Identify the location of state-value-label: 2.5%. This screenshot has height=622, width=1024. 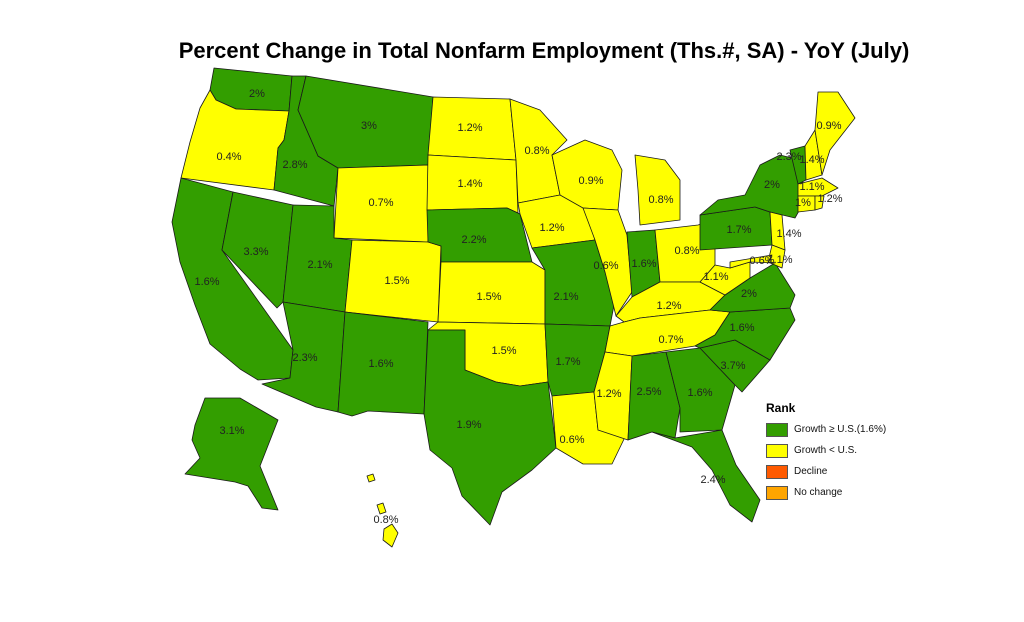
(648, 392).